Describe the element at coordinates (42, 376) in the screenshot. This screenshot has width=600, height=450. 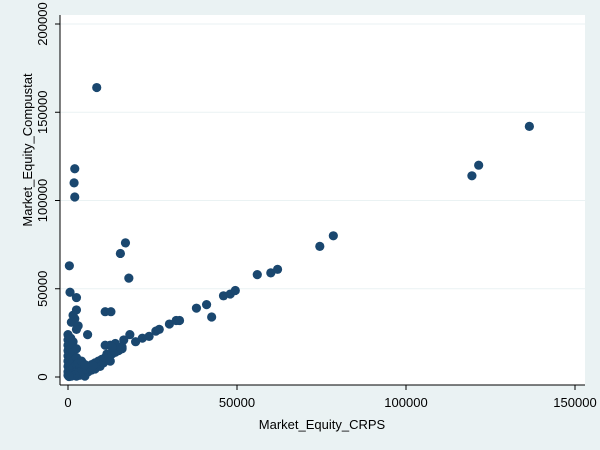
I see `y-tick-label-0: 0` at that location.